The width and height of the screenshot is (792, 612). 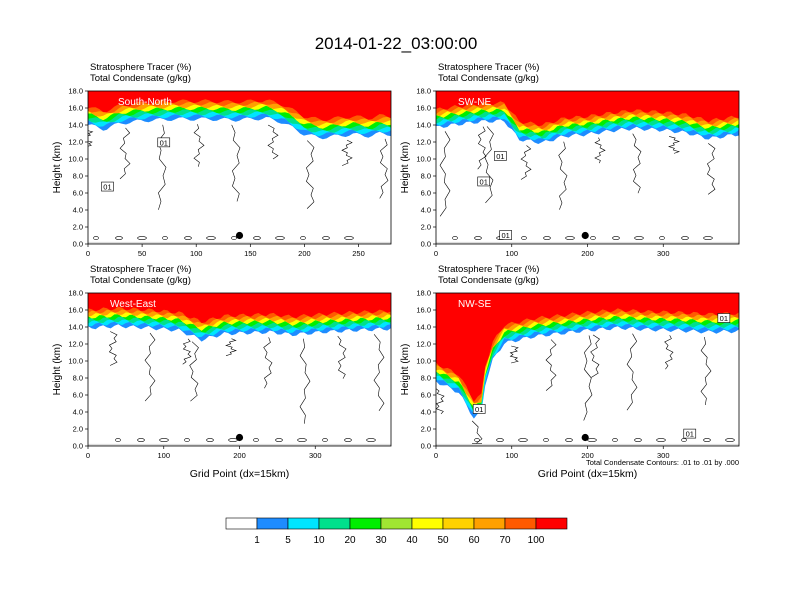 I want to click on x-tick-label: 100, so click(x=196, y=253).